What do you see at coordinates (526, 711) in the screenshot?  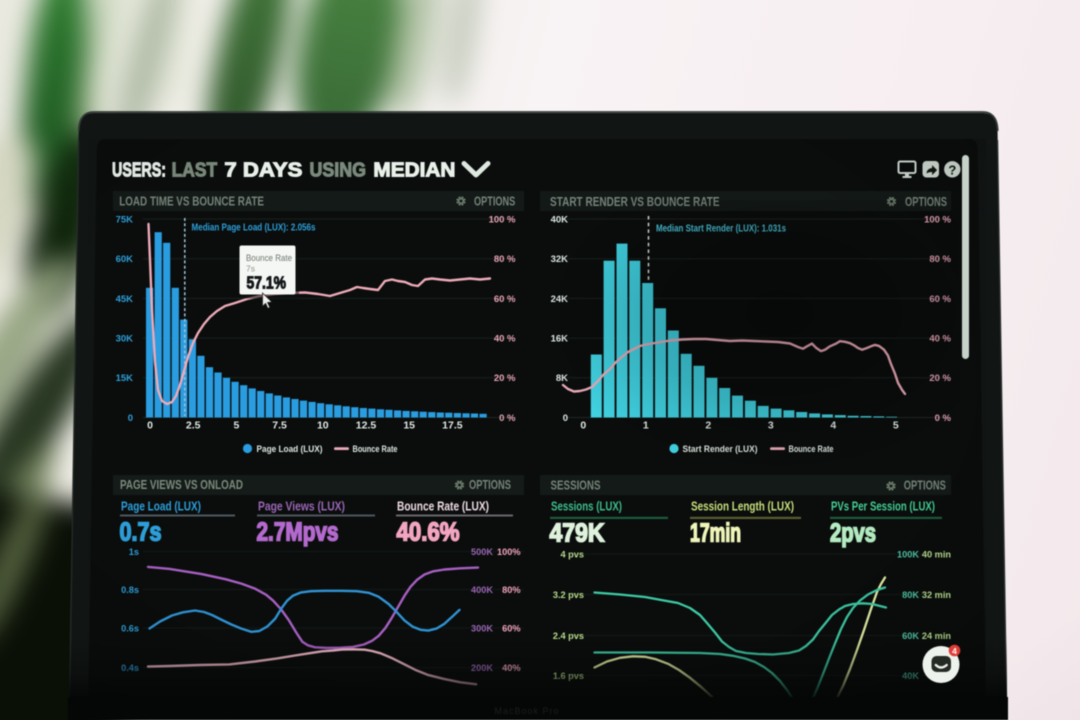 I see `svg-text: MacBook Pro` at bounding box center [526, 711].